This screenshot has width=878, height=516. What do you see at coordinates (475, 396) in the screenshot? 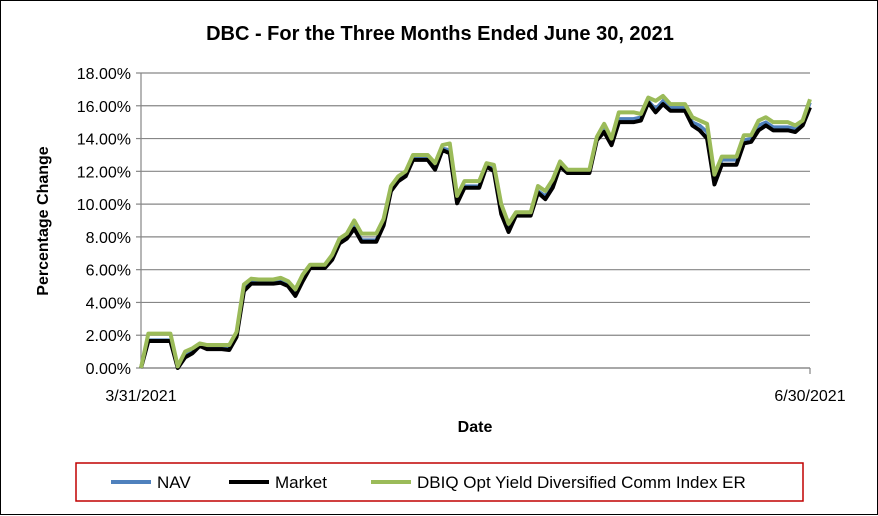
I see `x-axis-tick-labels: 3/31/2021 6/30/2021` at bounding box center [475, 396].